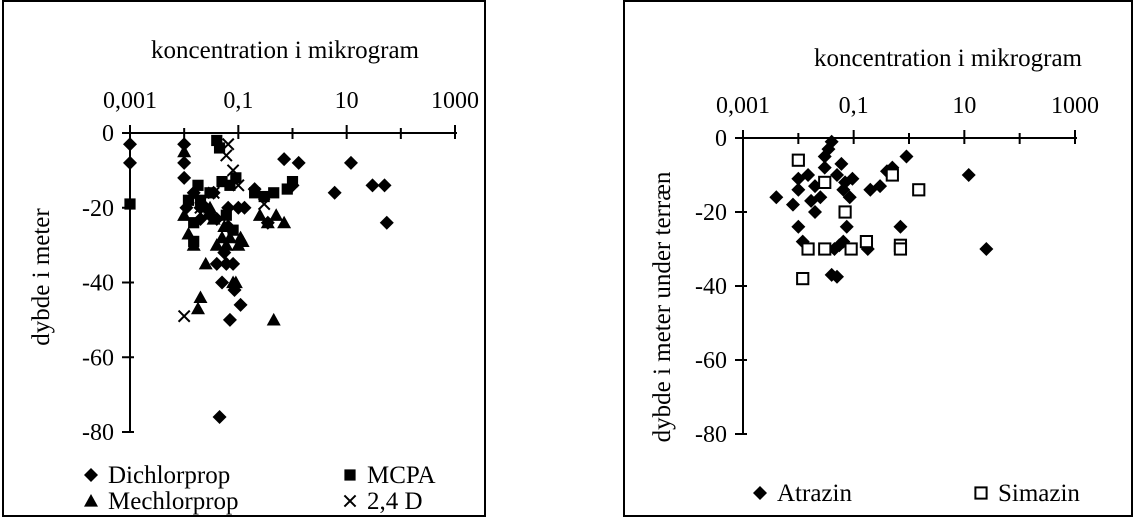 The height and width of the screenshot is (519, 1135). Describe the element at coordinates (238, 101) in the screenshot. I see `x-tick-label: 0,1` at that location.